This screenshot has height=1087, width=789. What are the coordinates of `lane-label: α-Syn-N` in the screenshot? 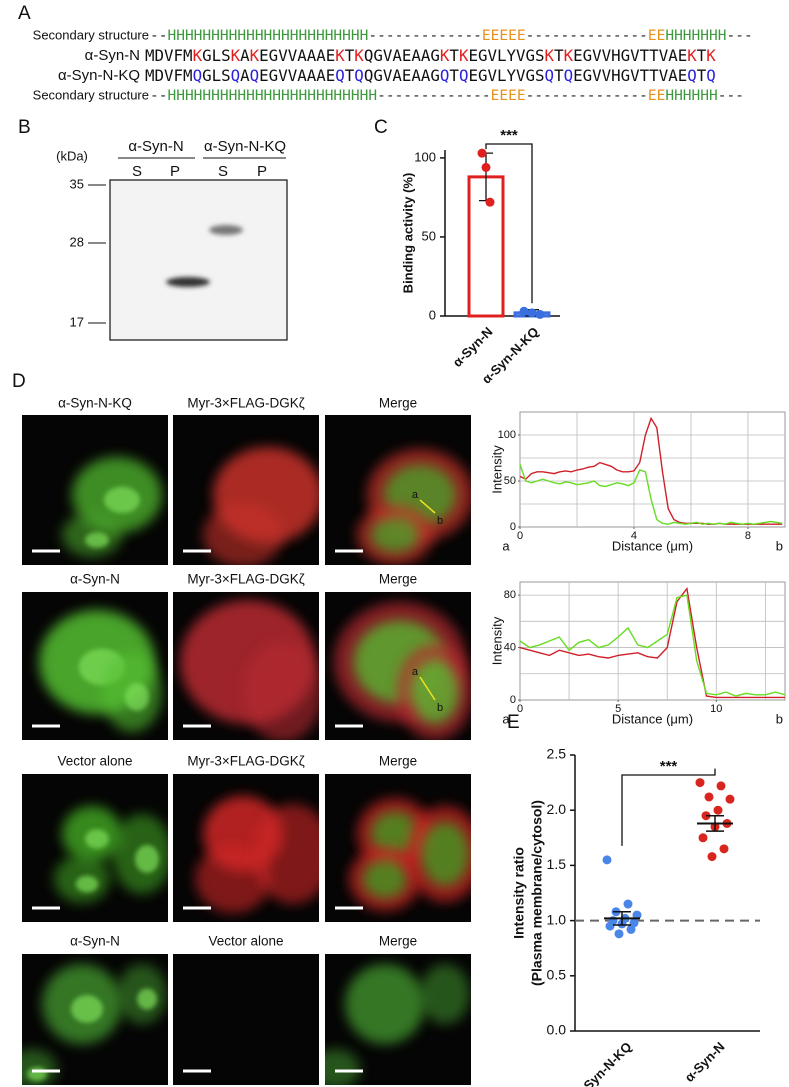 It's located at (155, 146).